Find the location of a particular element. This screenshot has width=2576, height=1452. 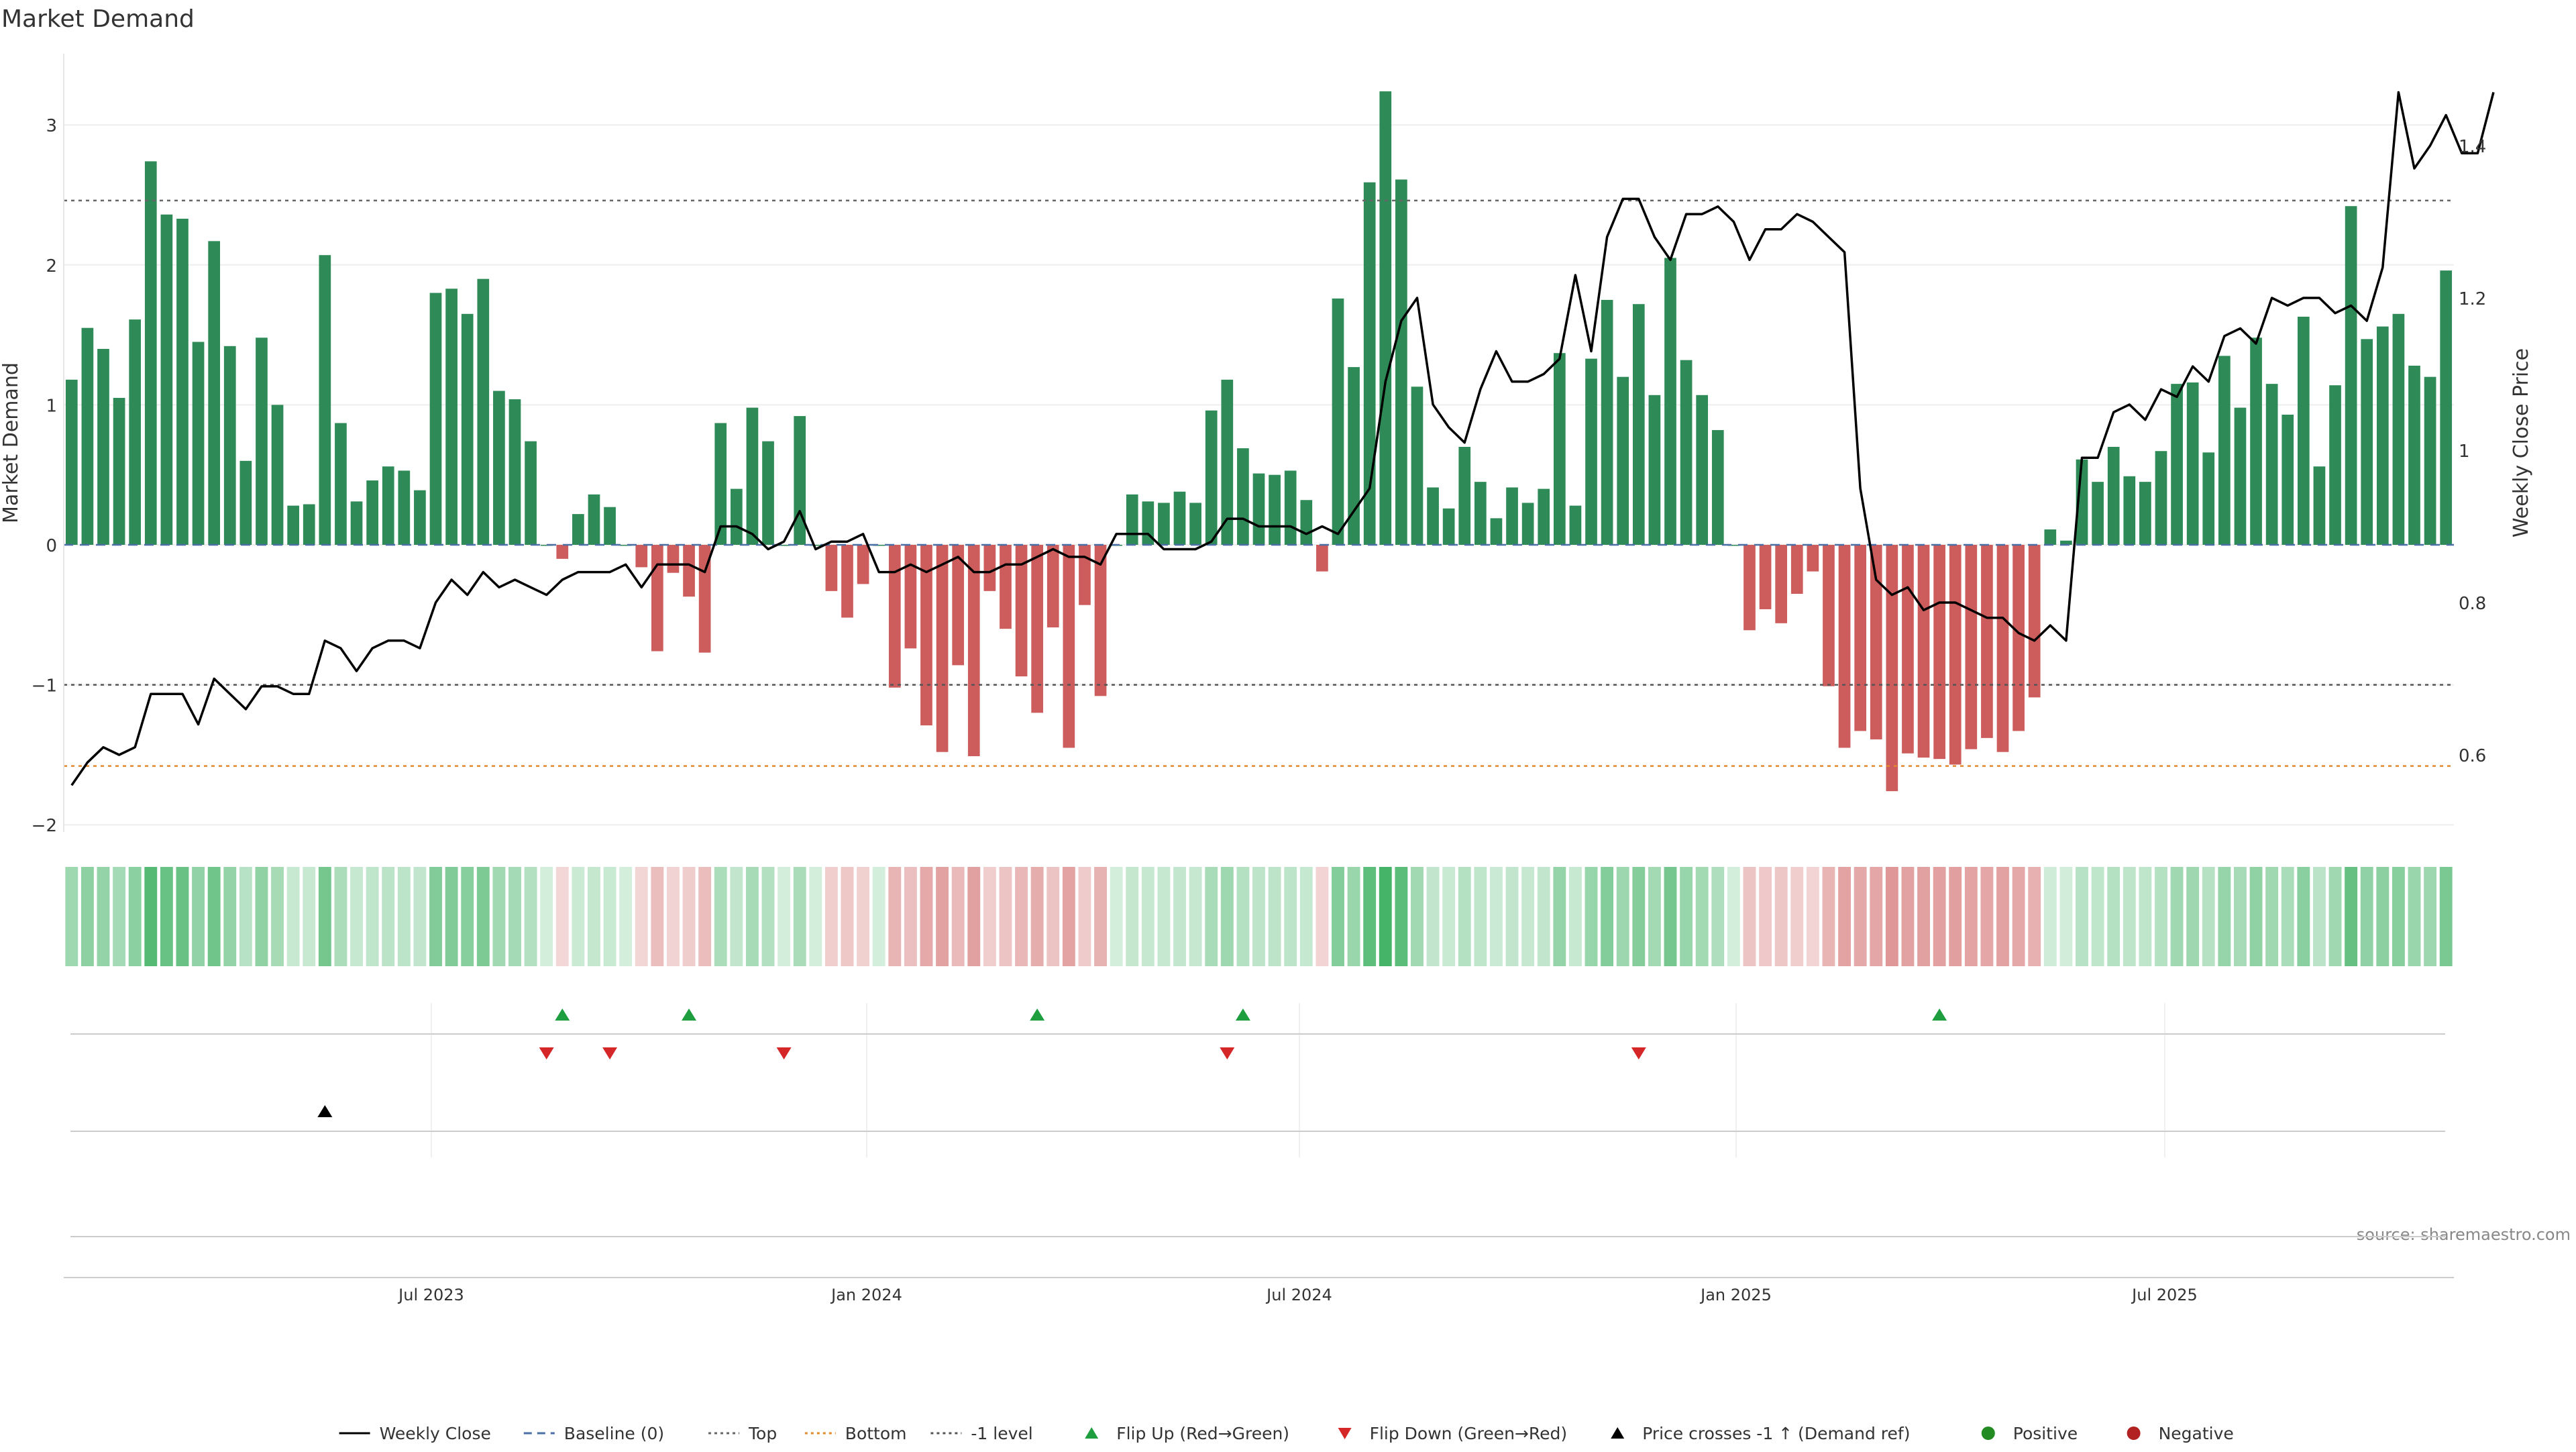

y-tick-label: 3 is located at coordinates (51, 126).